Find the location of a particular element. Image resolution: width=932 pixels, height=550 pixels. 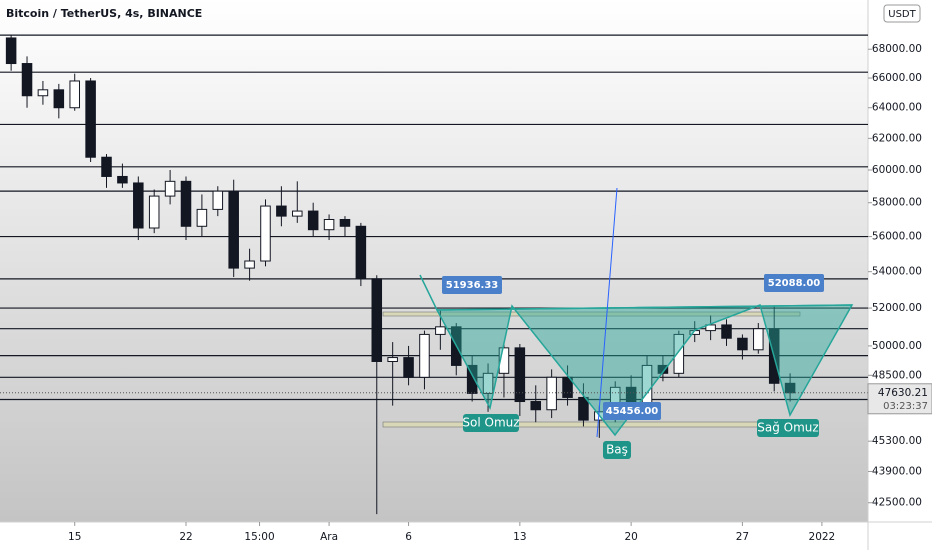

x-tick-label: 2022 is located at coordinates (822, 537).